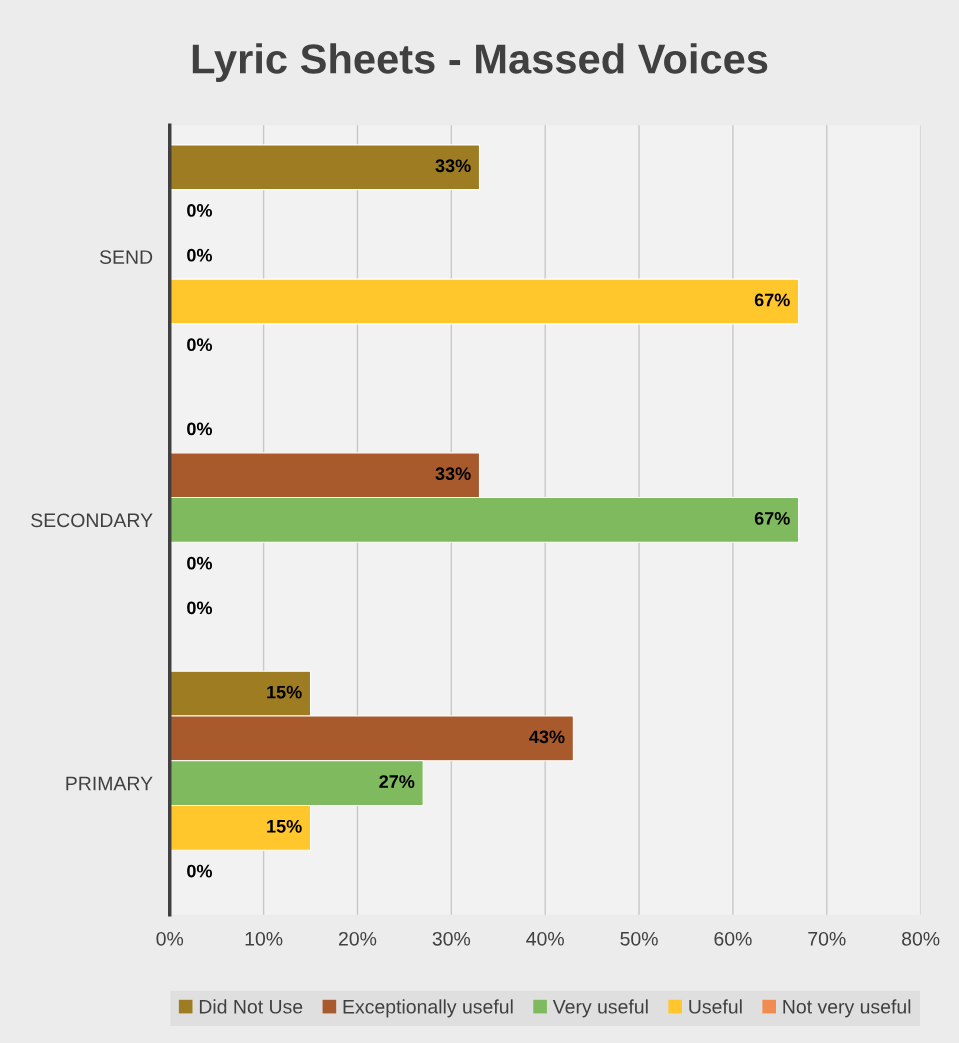 This screenshot has height=1043, width=959. Describe the element at coordinates (109, 783) in the screenshot. I see `y-tick-label: PRIMARY` at that location.